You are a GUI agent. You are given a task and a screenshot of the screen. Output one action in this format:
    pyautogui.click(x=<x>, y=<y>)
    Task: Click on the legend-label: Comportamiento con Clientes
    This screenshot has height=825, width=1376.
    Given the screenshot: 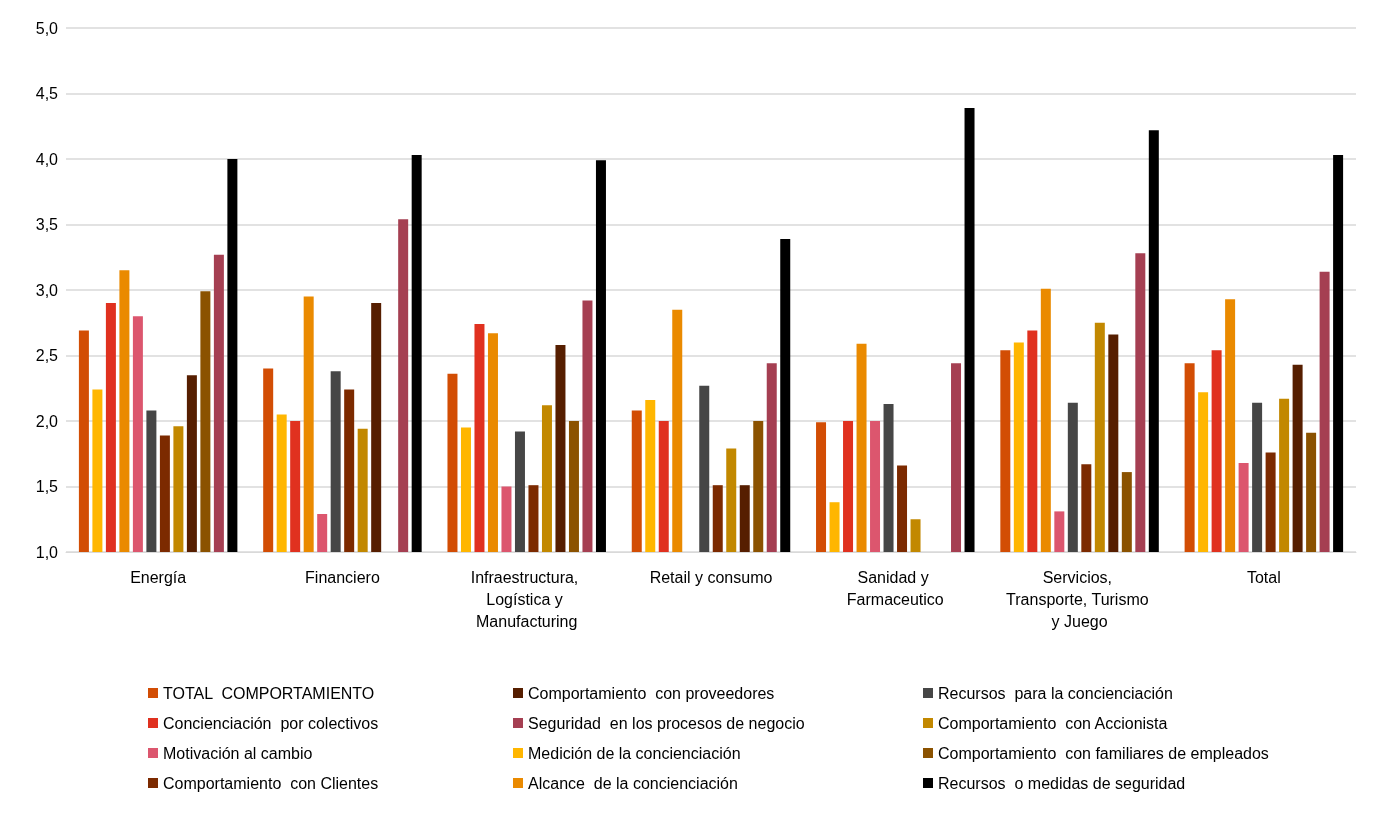 What is the action you would take?
    pyautogui.click(x=271, y=783)
    